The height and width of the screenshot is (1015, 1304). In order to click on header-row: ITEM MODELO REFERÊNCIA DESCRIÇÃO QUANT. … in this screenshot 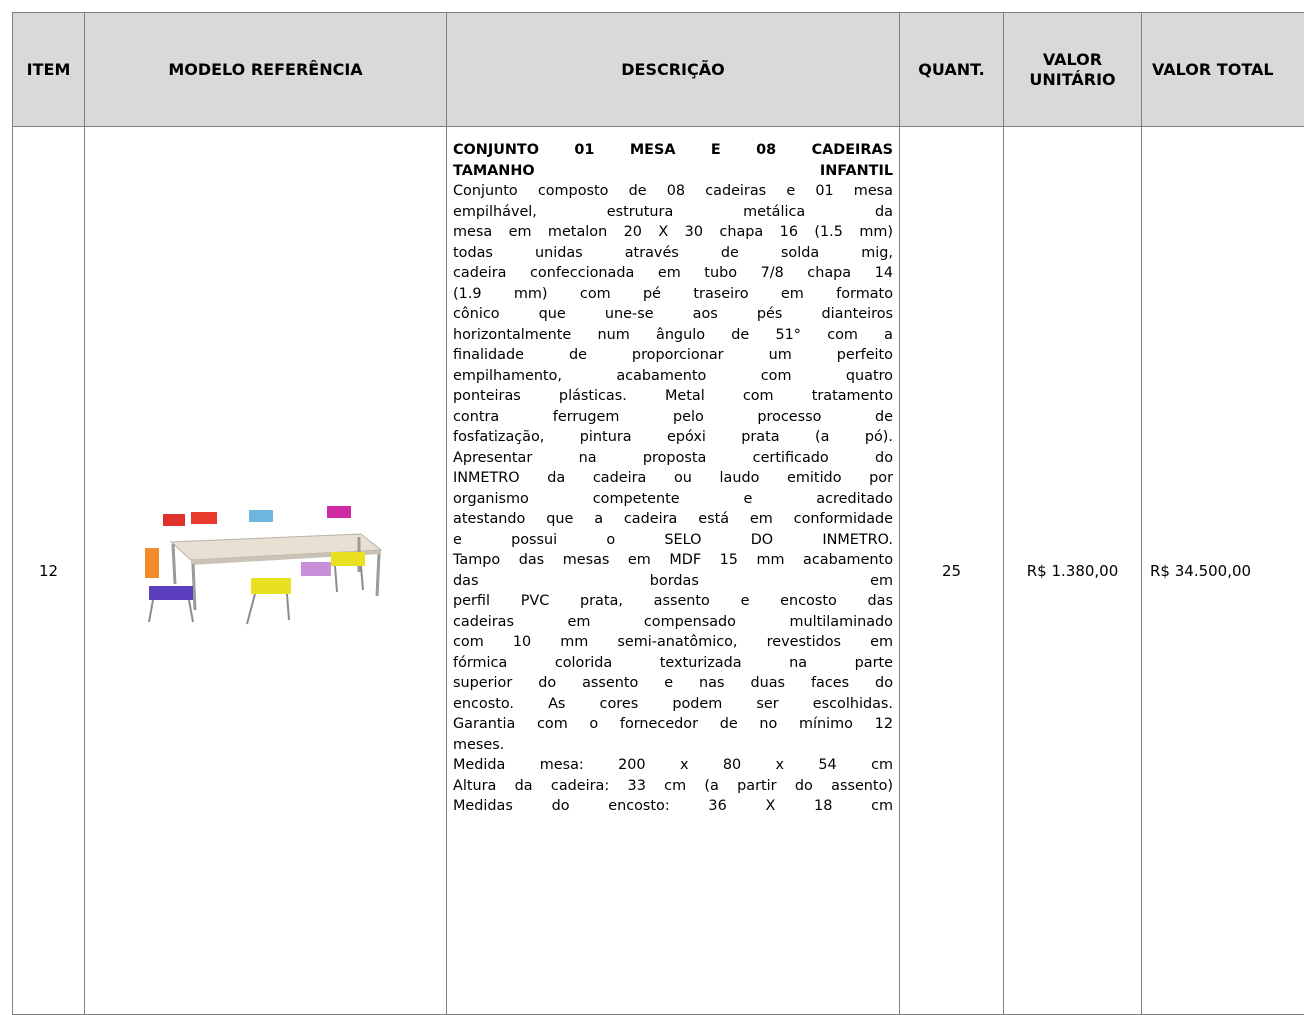, I will do `click(658, 70)`.